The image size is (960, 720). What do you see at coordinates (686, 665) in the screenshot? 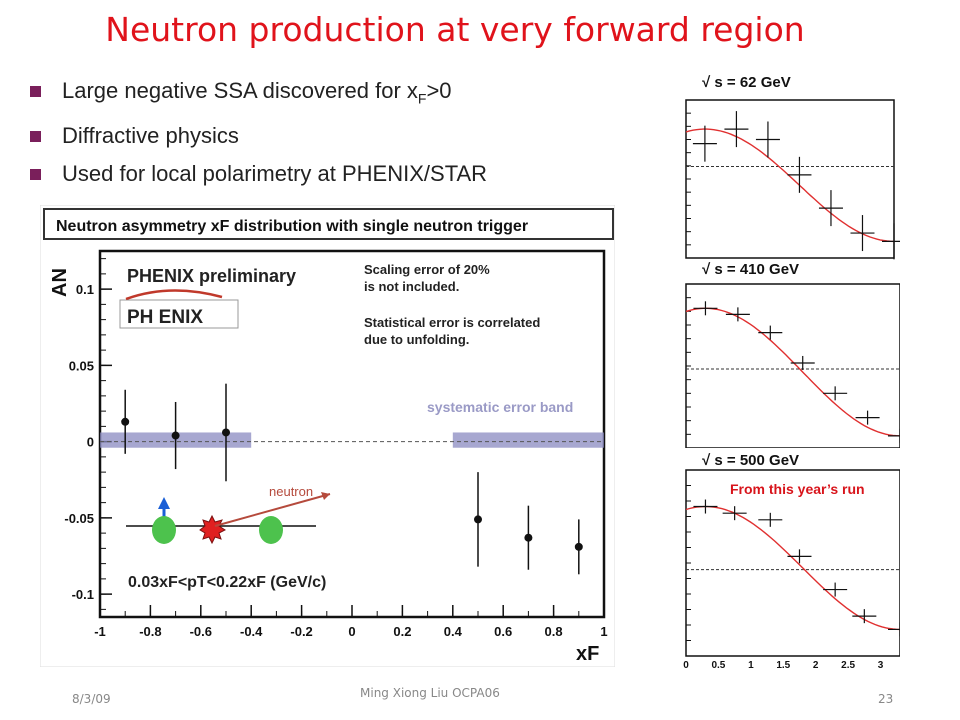
I see `panel-x-tick-label: 0` at bounding box center [686, 665].